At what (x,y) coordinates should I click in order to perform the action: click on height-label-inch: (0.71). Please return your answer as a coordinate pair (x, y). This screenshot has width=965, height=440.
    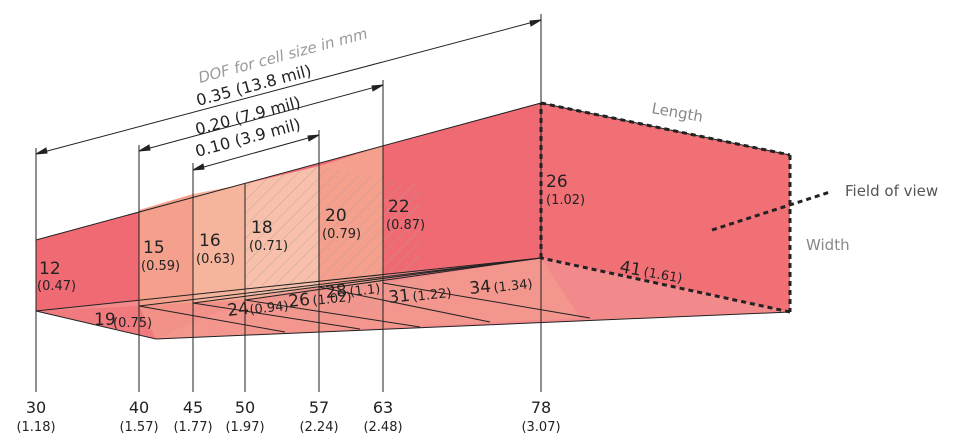
    Looking at the image, I should click on (268, 246).